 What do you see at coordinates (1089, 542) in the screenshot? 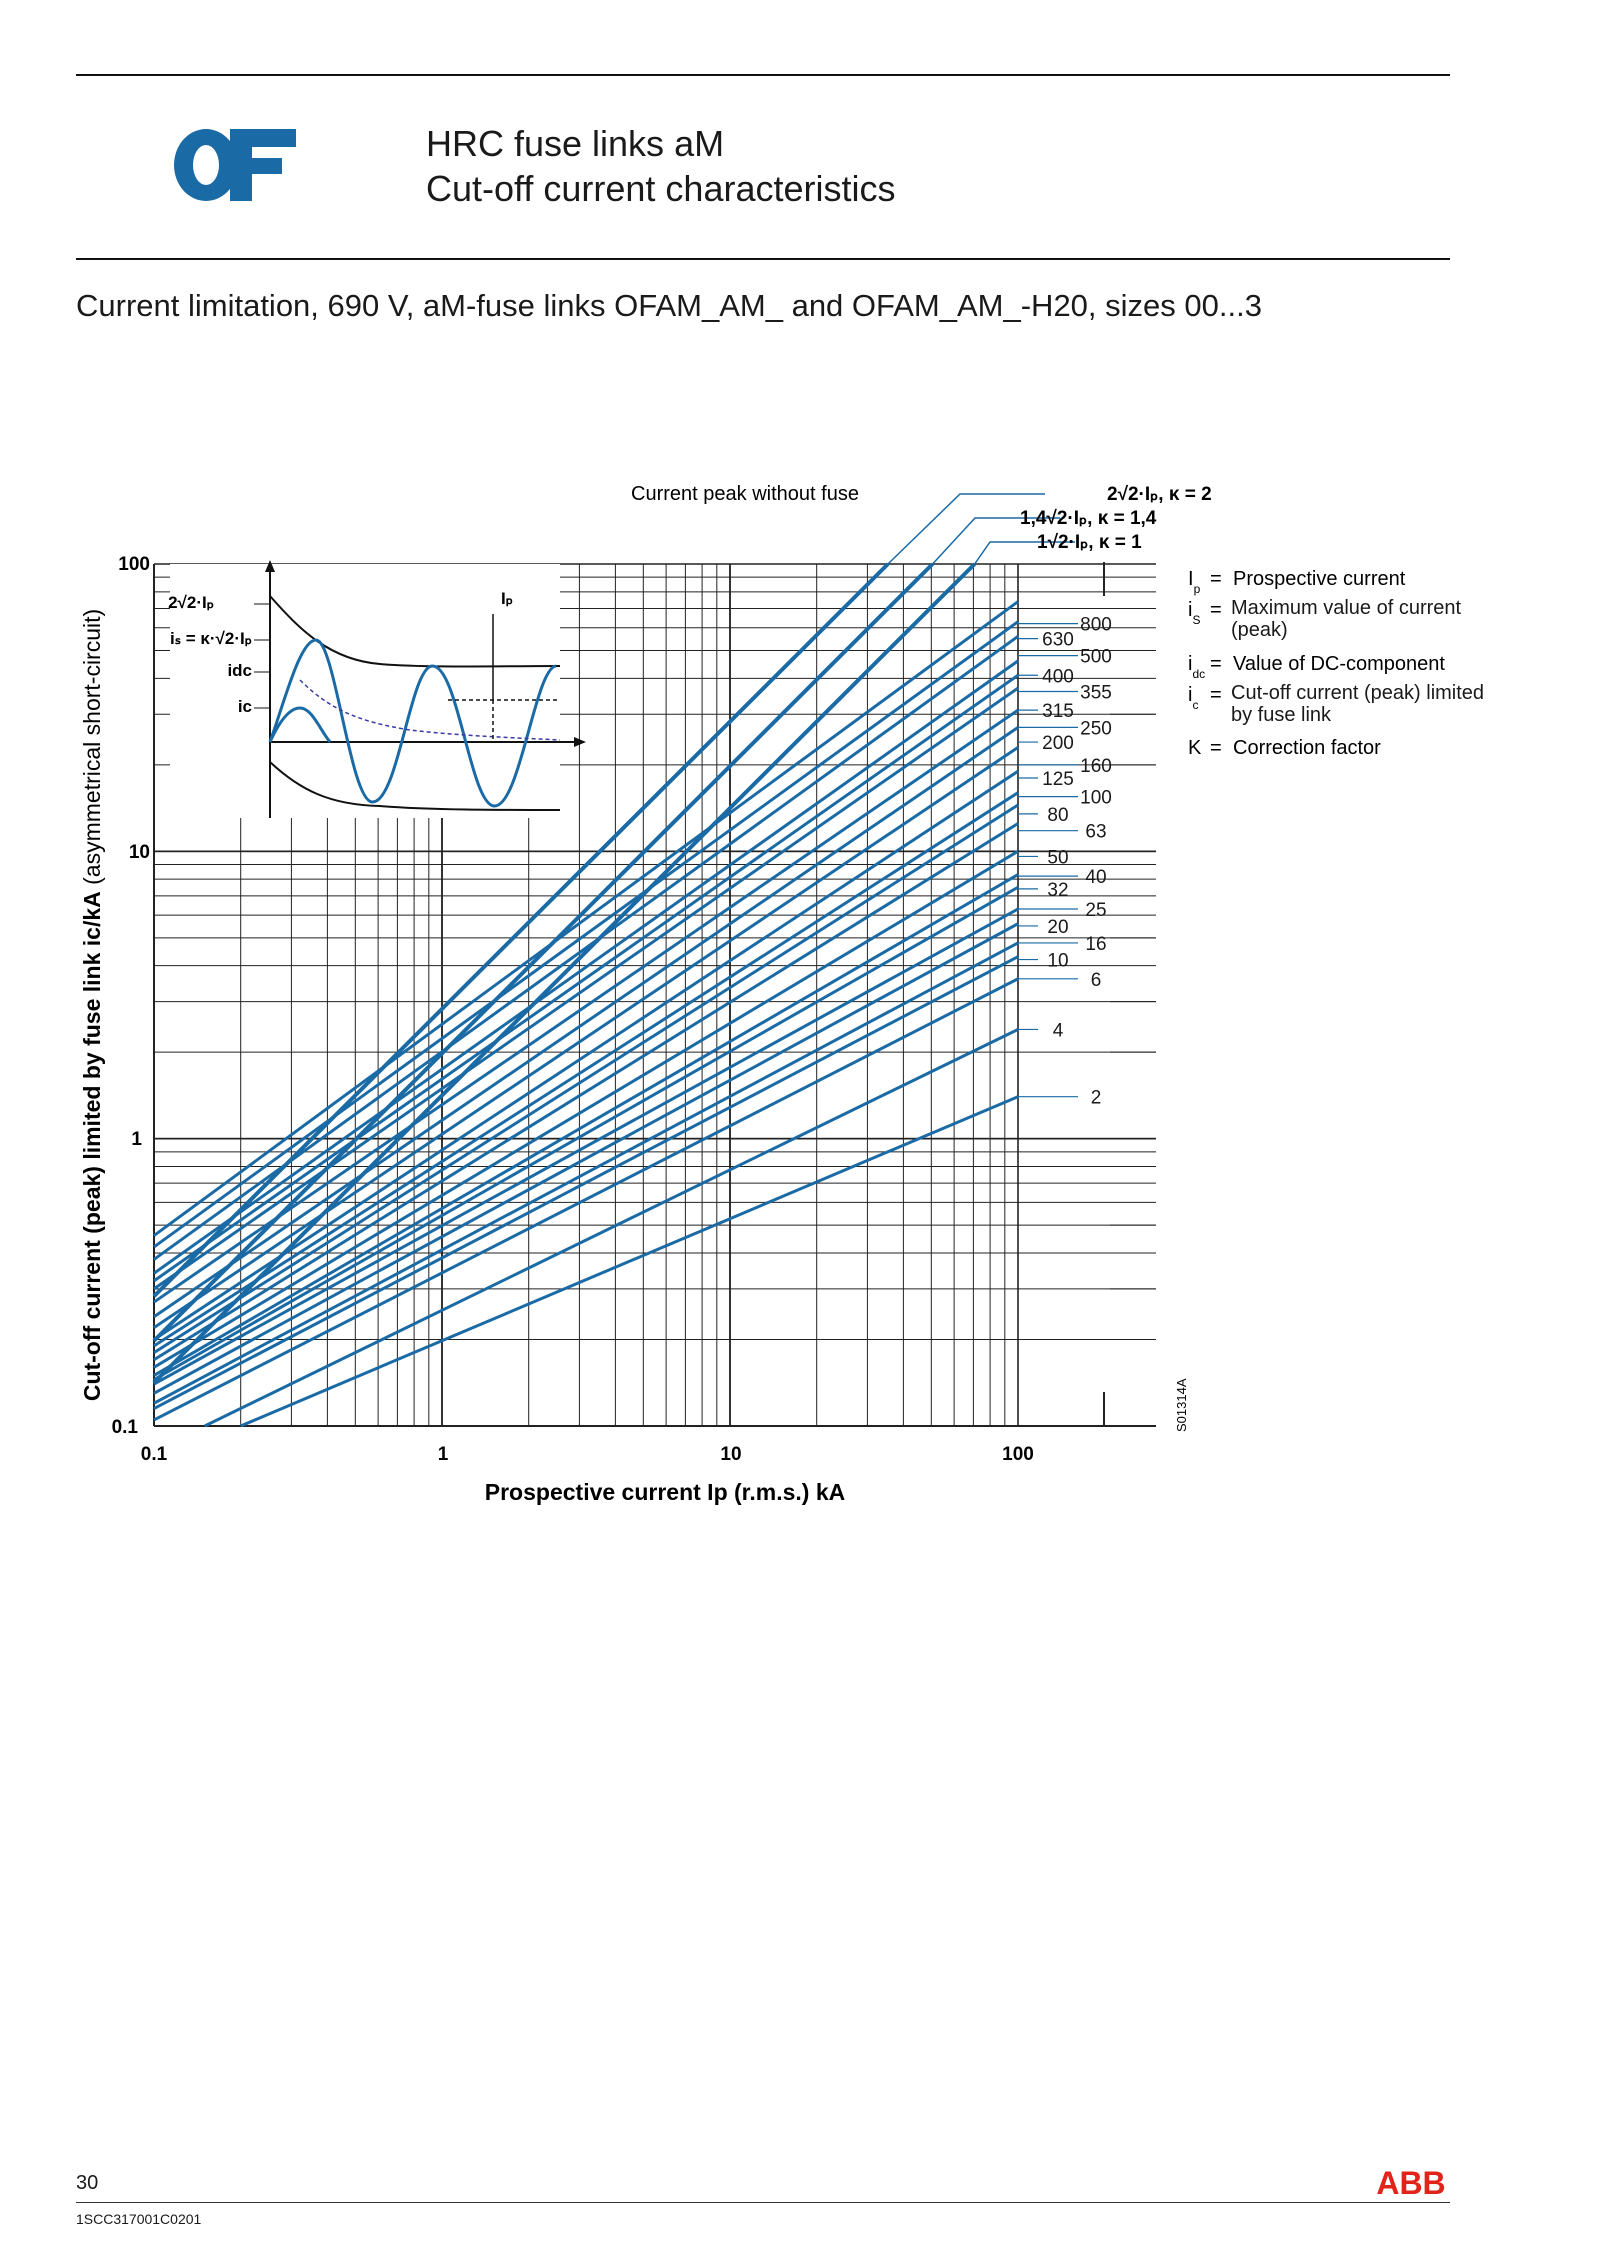
I see `peak-label-k1: 1√2·Iₚ, κ = 1` at bounding box center [1089, 542].